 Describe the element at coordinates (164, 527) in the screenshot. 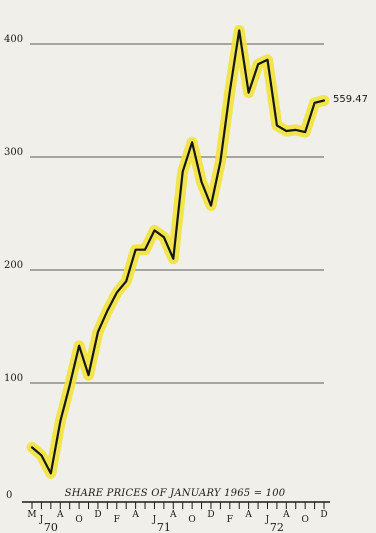

I see `x-year-label: 71` at that location.